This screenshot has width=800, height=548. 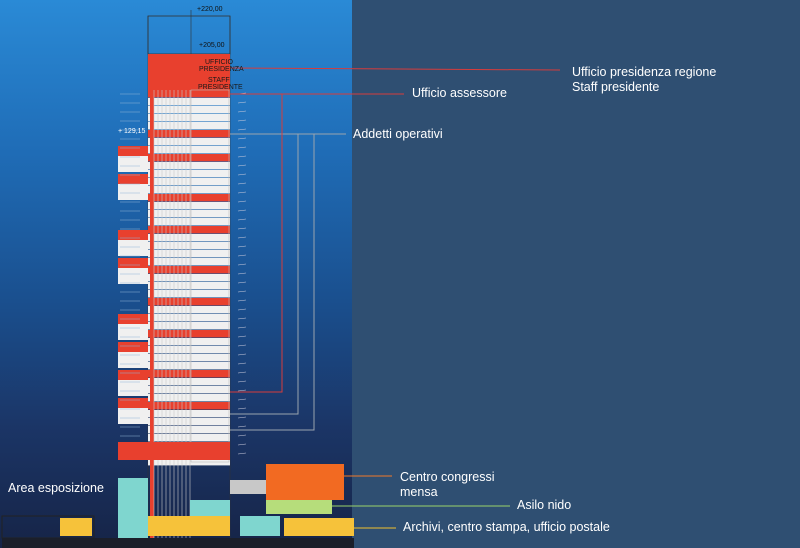 What do you see at coordinates (174, 451) in the screenshot?
I see `lower-red-block` at bounding box center [174, 451].